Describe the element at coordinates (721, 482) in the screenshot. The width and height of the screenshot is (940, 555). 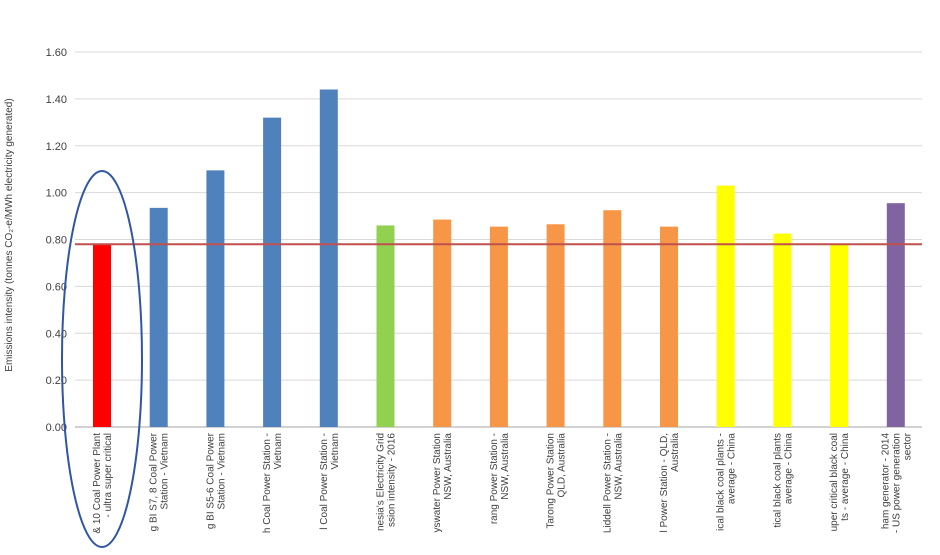
I see `category-label-line: ical black coal plants -` at that location.